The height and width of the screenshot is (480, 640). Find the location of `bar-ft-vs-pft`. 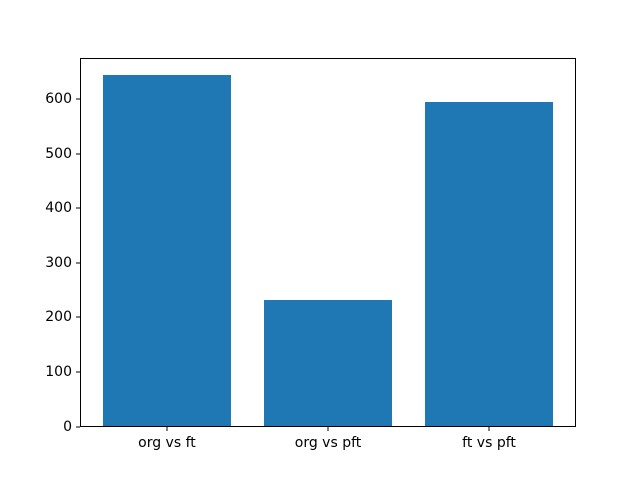

bar-ft-vs-pft is located at coordinates (489, 264).